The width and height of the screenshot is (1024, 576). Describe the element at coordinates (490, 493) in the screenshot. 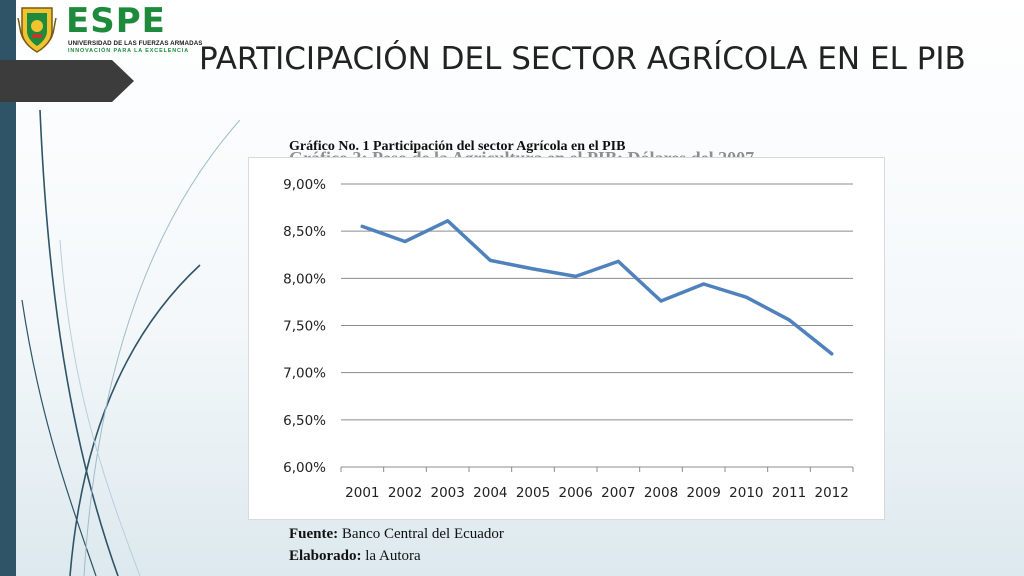

I see `x-tick-label: 2004` at that location.